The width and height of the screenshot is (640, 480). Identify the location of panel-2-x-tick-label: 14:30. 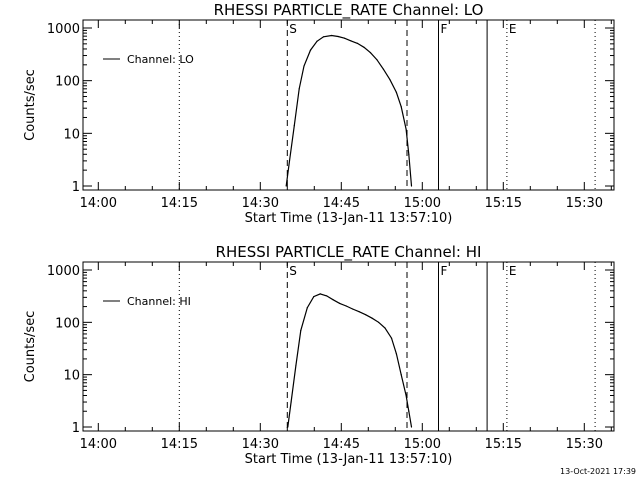
(260, 444).